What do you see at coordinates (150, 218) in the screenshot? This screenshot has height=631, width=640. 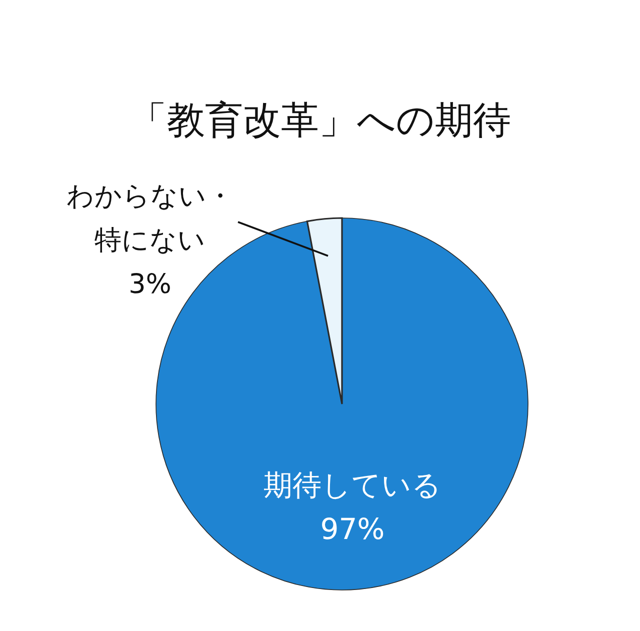 I see `slice-label: わからない・特にない` at bounding box center [150, 218].